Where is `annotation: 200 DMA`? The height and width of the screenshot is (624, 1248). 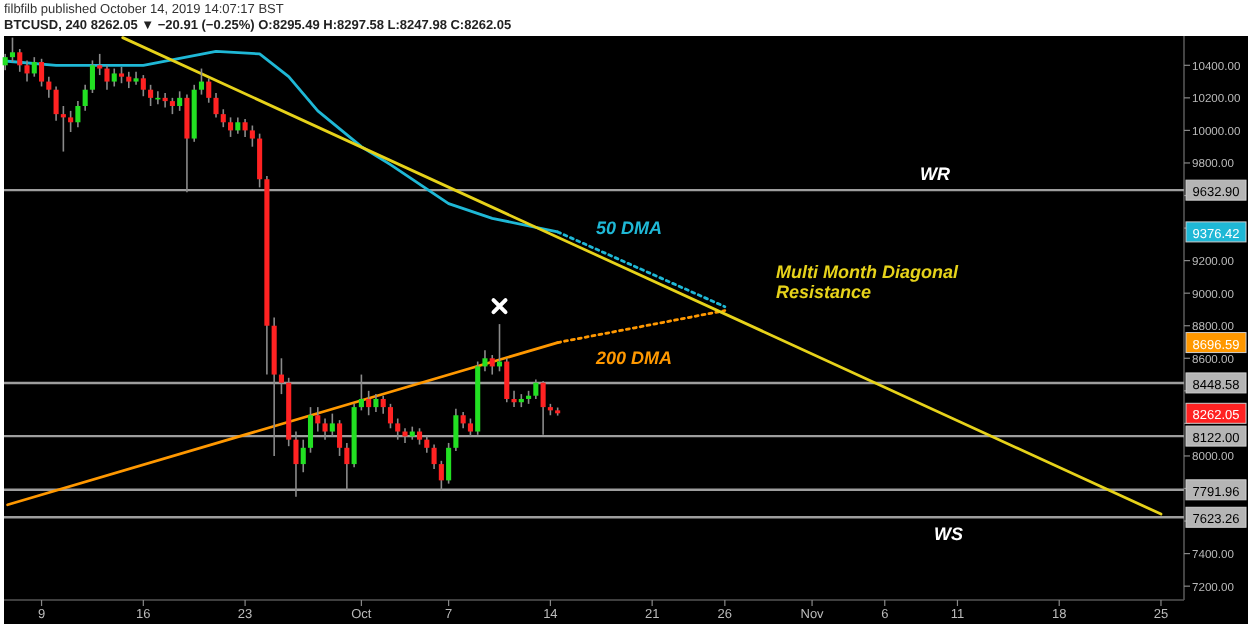
annotation: 200 DMA is located at coordinates (633, 358).